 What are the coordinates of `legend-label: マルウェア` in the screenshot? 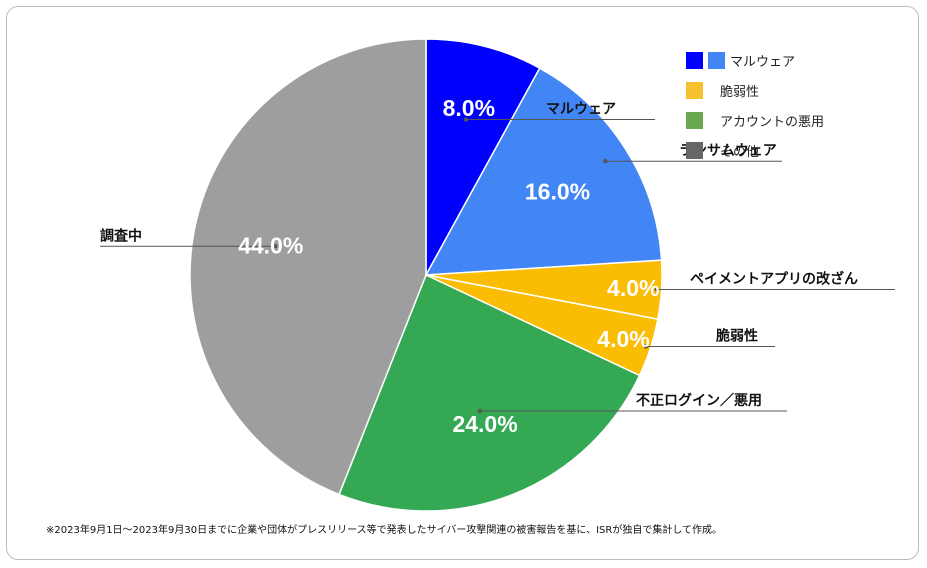 It's located at (762, 62).